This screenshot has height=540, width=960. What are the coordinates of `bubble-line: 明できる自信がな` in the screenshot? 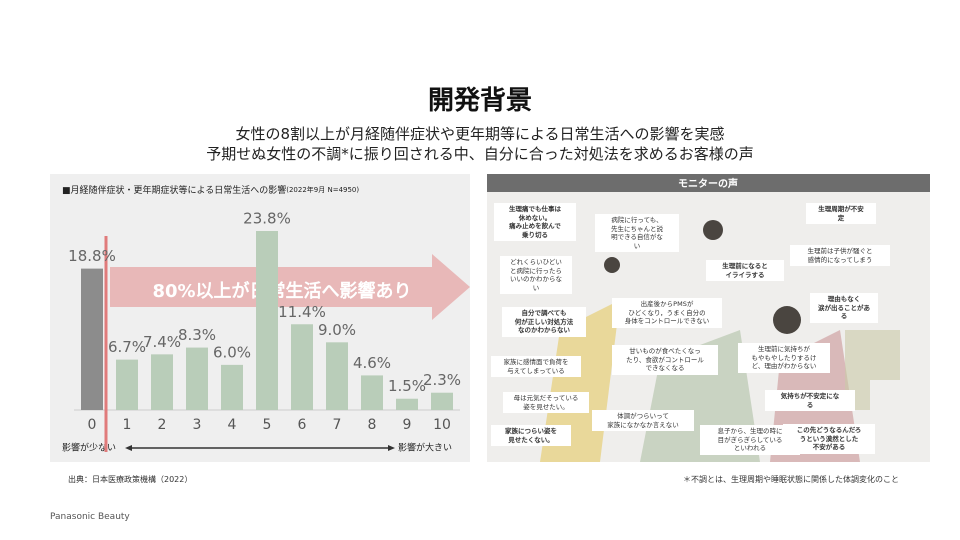 It's located at (637, 237).